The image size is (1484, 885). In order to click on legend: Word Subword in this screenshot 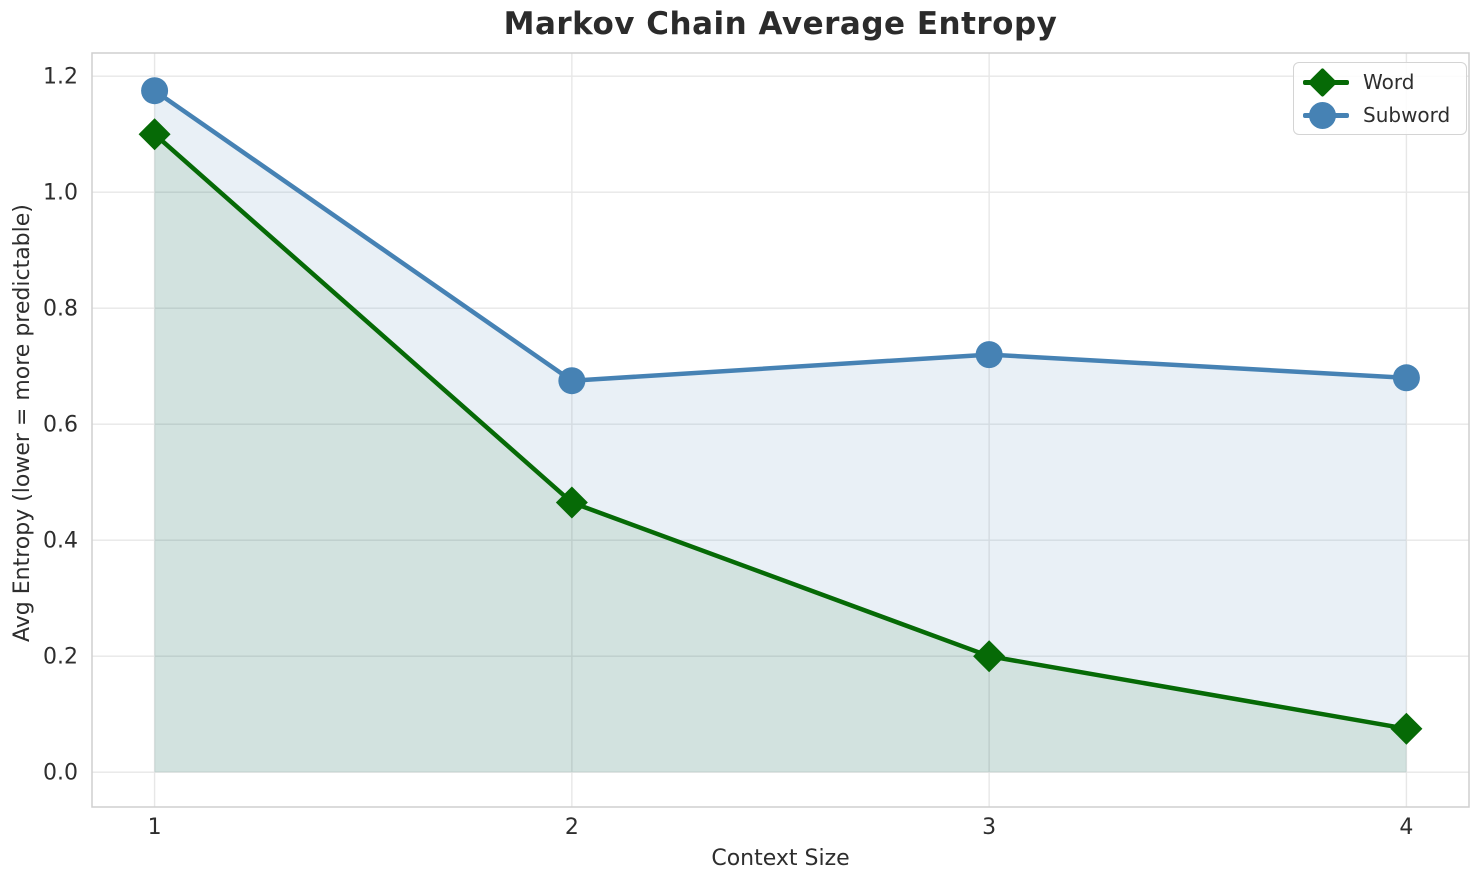, I will do `click(1380, 98)`.